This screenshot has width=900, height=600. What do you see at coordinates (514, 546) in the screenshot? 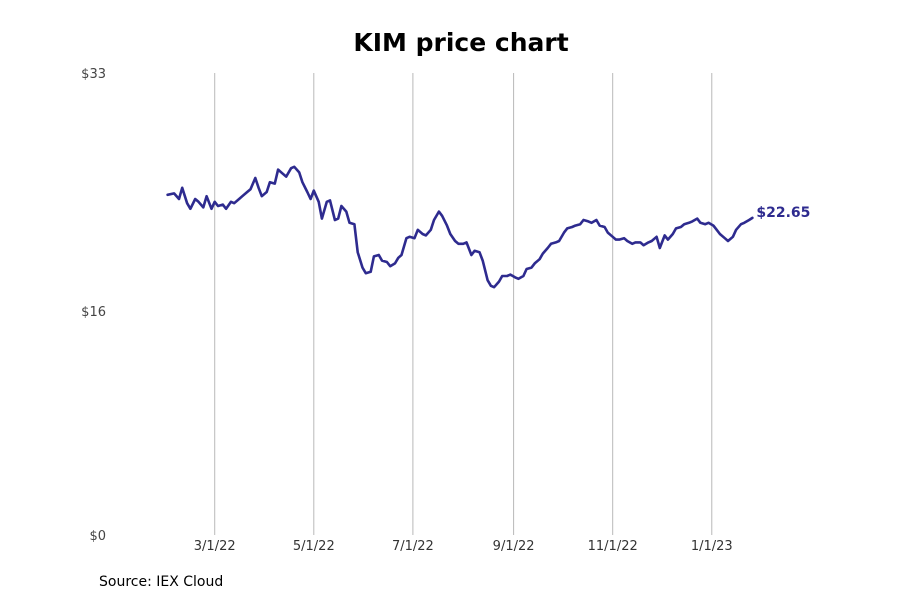
I see `x-tick-label: 9/1/22` at bounding box center [514, 546].